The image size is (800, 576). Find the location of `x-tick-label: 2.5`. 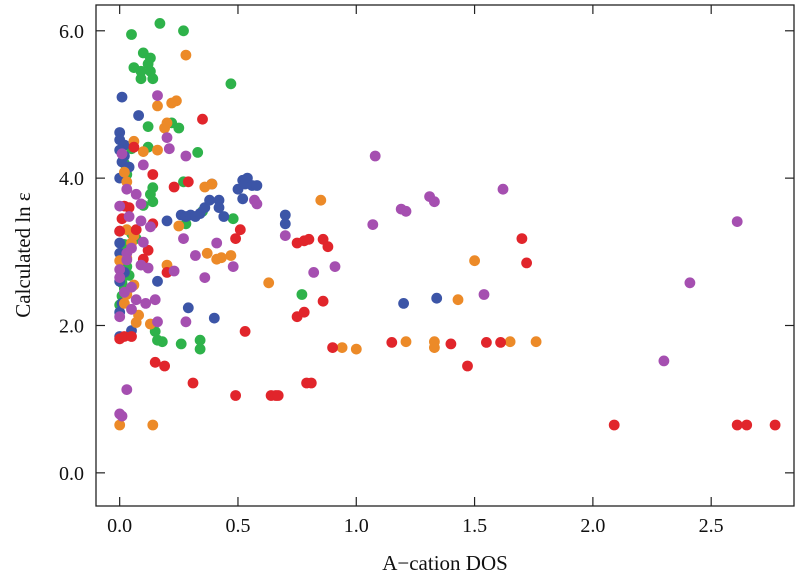

x-tick-label: 2.5 is located at coordinates (711, 526).